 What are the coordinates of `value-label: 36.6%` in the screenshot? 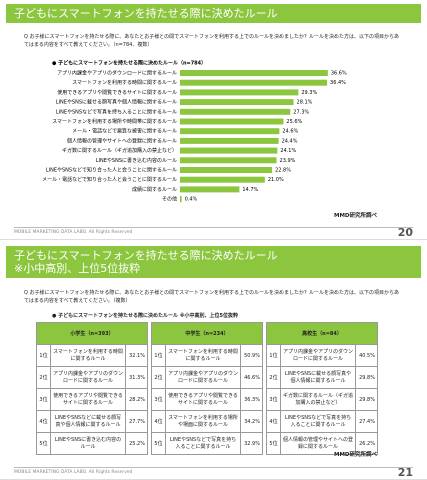 It's located at (339, 74).